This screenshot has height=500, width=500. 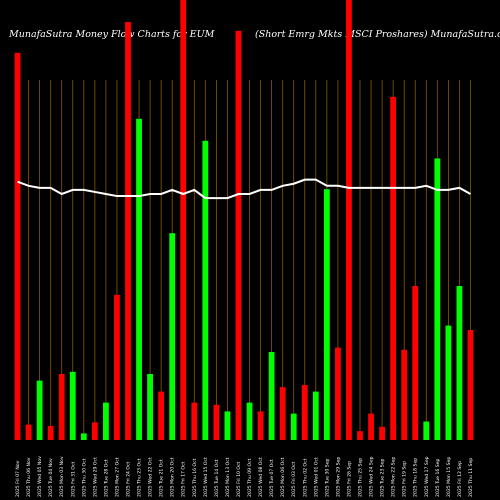 What do you see at coordinates (162, 478) in the screenshot?
I see `tick-label: 2025 Tue 21 Oct` at bounding box center [162, 478].